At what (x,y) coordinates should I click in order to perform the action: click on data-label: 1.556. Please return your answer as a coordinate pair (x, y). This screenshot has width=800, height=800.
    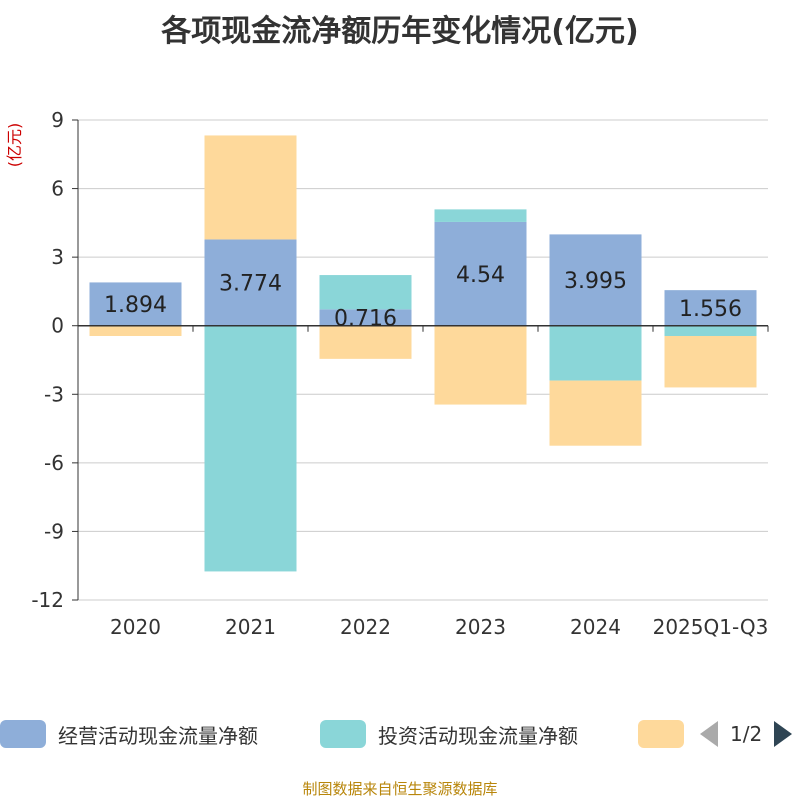
    Looking at the image, I should click on (710, 309).